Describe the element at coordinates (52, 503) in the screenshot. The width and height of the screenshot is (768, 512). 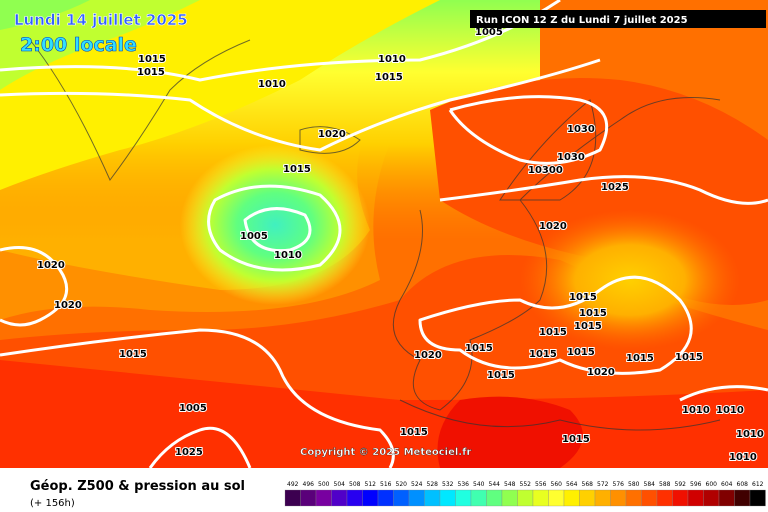
I see `footer-lead: (+ 156h)` at that location.